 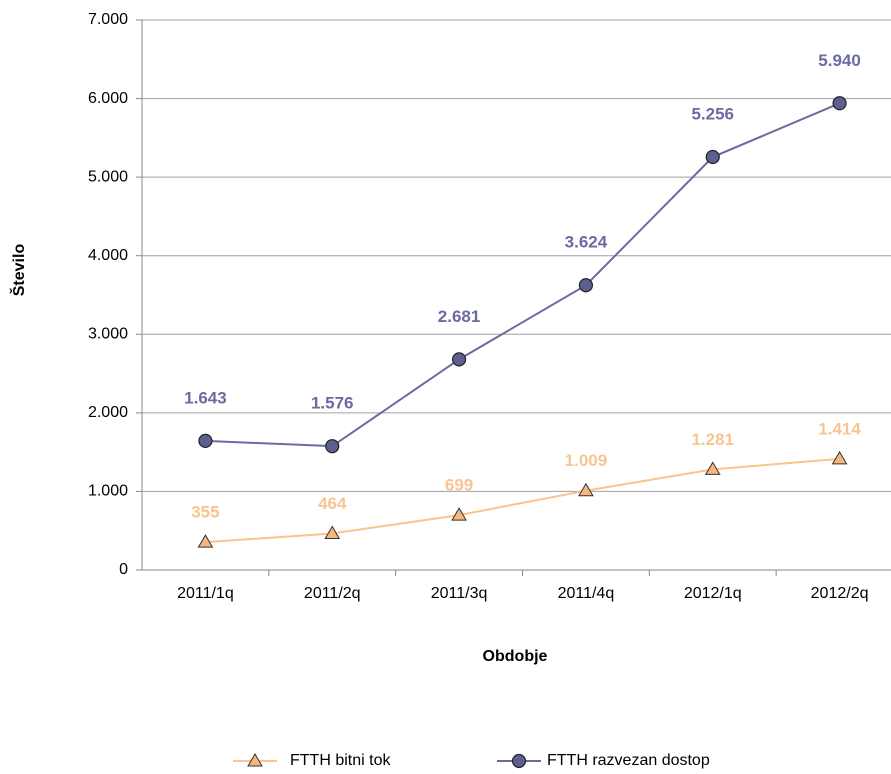 I want to click on data-label: 1.414, so click(x=839, y=428).